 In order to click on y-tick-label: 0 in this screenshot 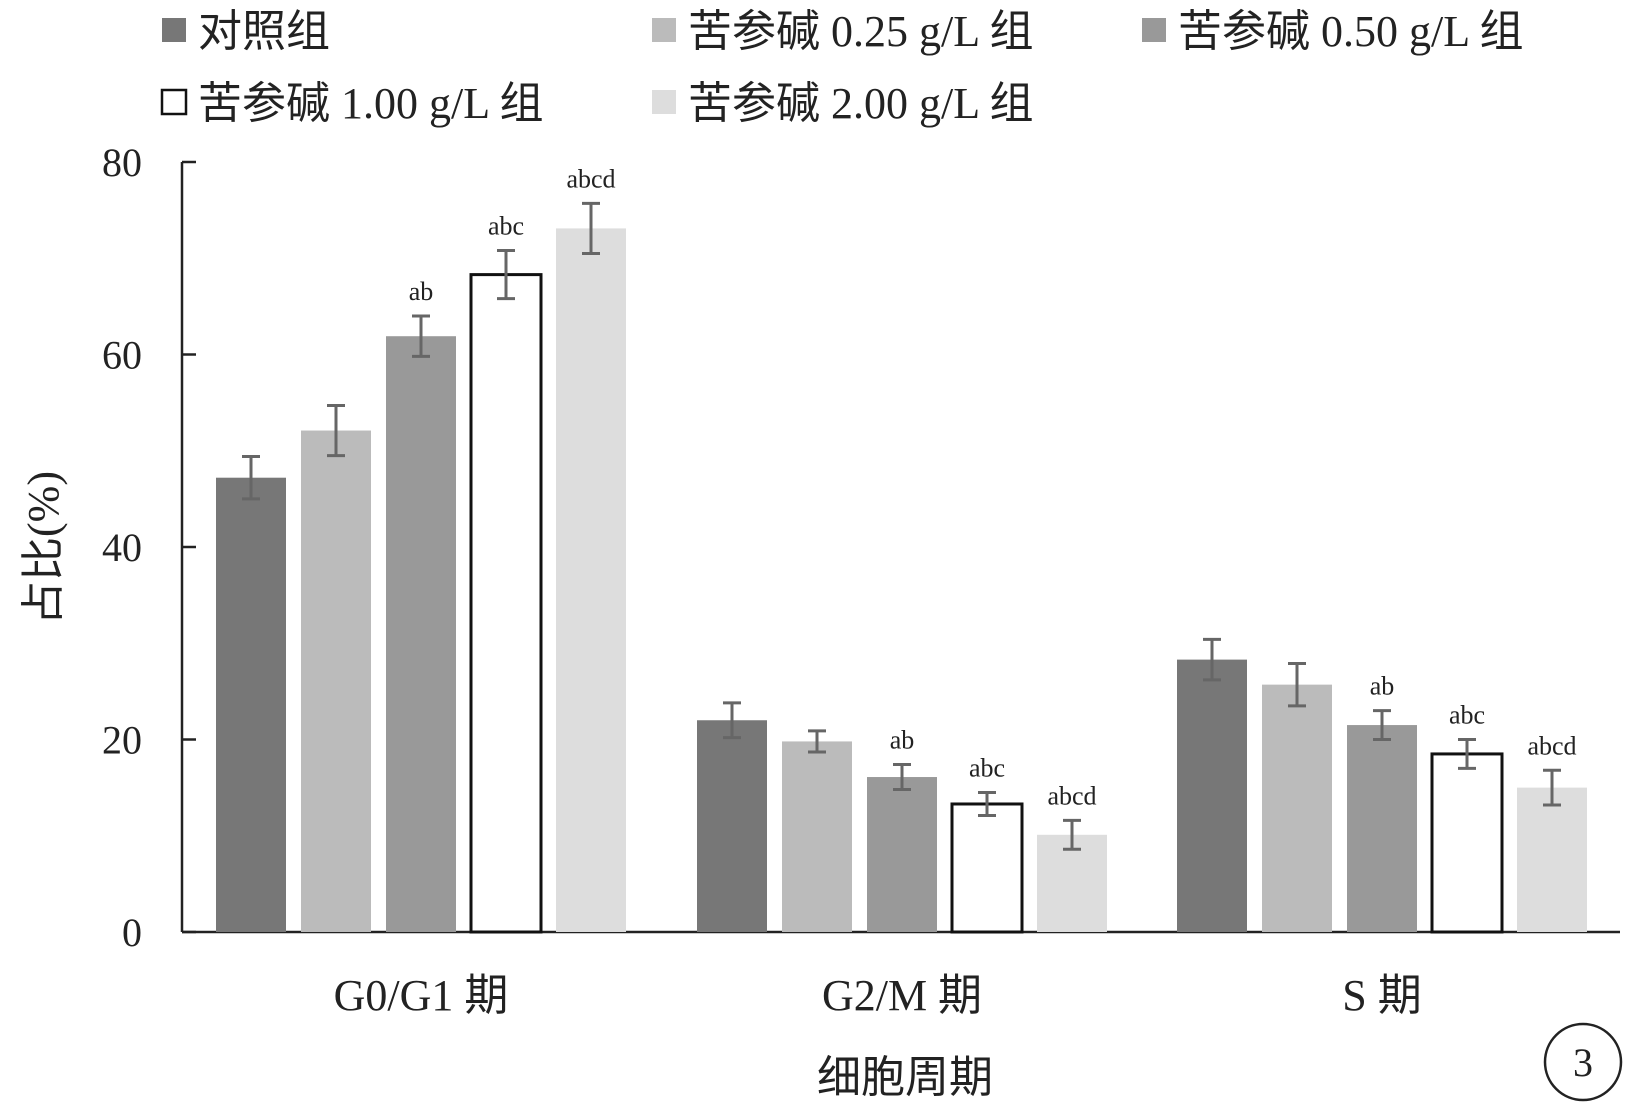, I will do `click(132, 932)`.